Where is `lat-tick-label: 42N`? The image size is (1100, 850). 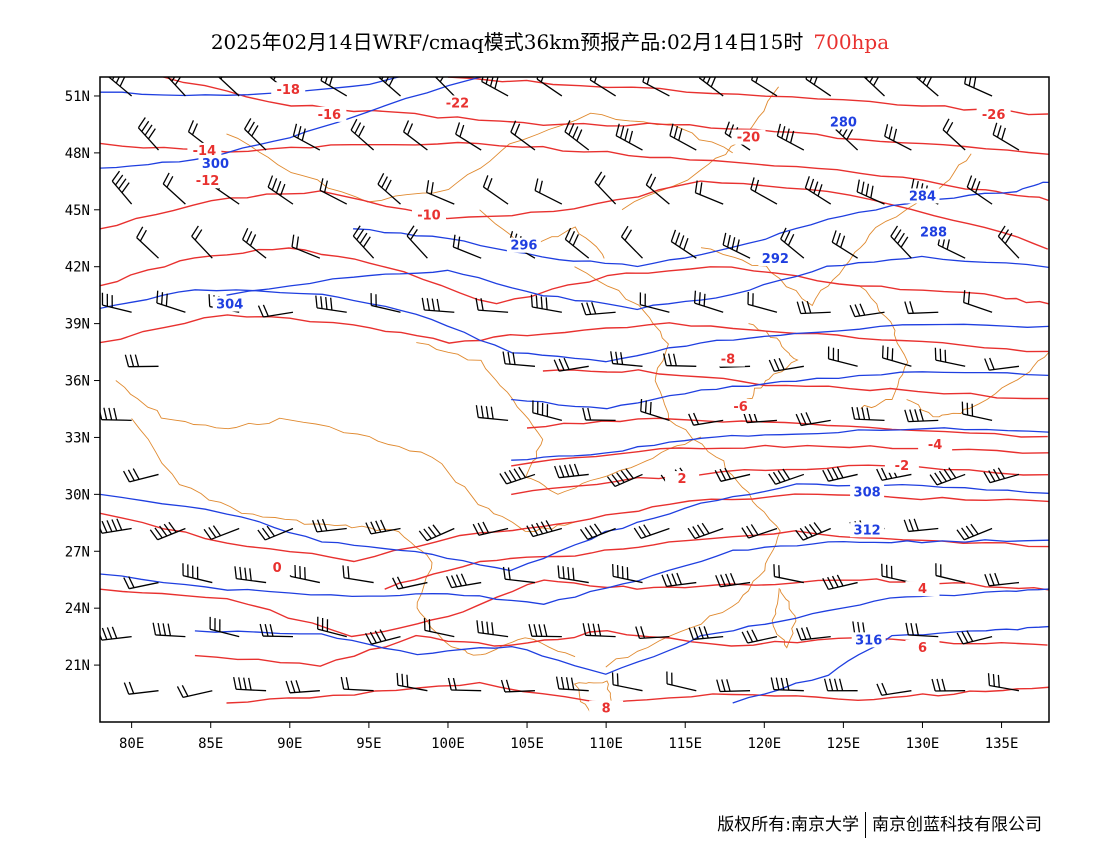
lat-tick-label: 42N is located at coordinates (77, 268).